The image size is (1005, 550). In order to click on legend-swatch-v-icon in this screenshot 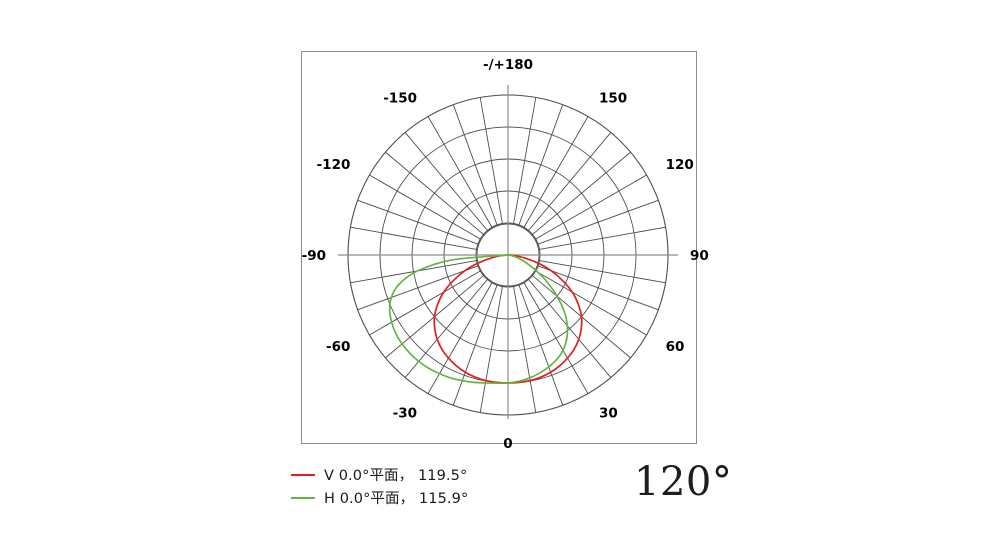, I will do `click(303, 474)`.